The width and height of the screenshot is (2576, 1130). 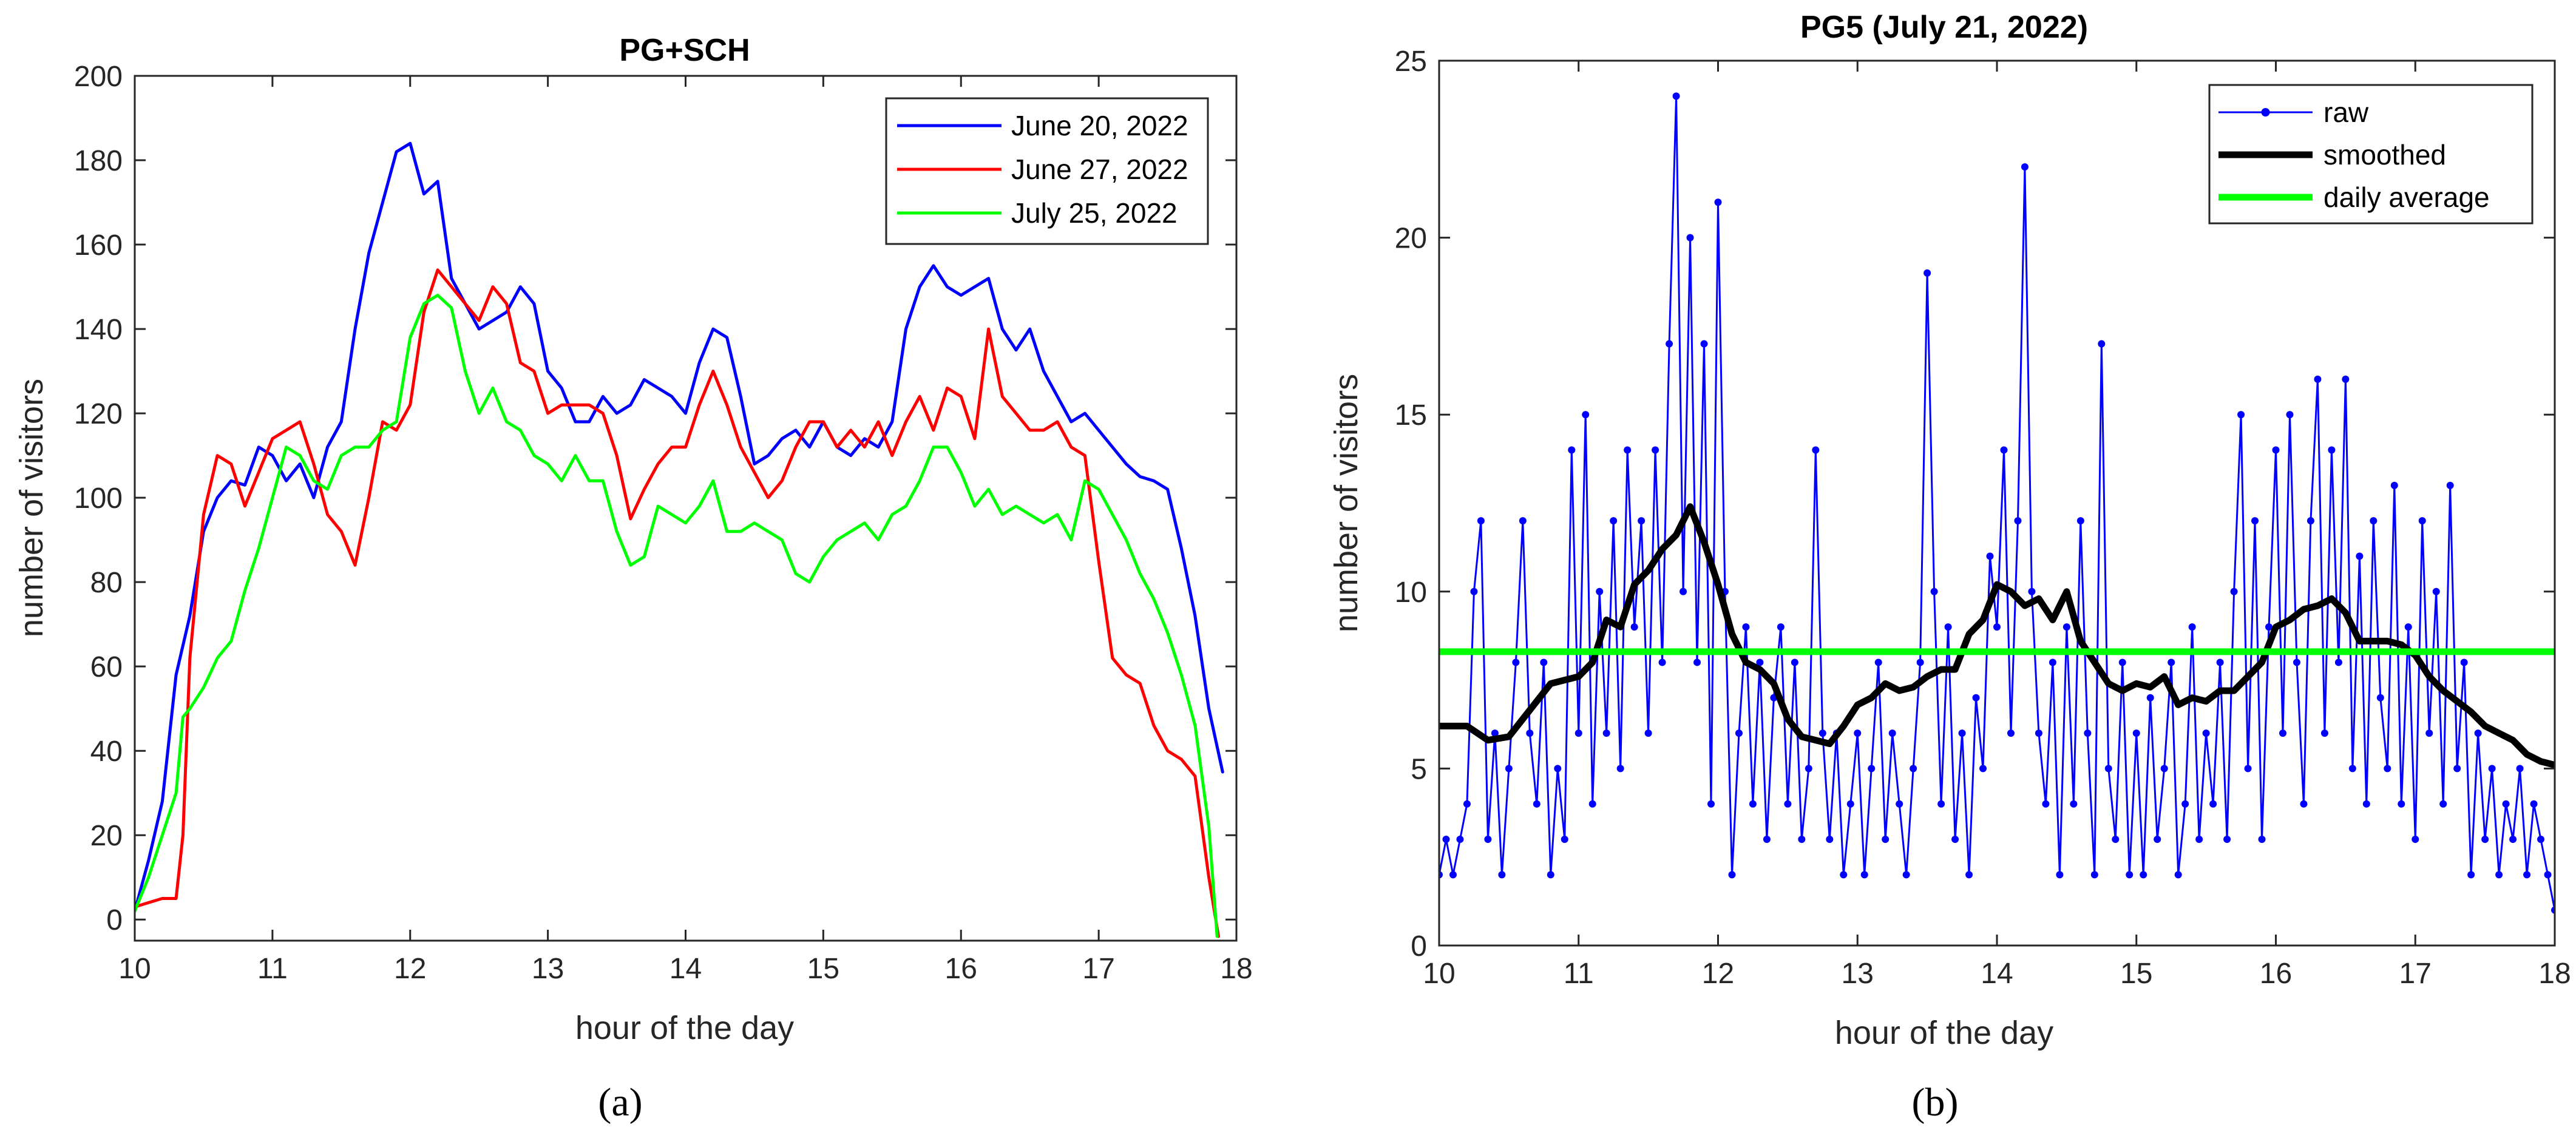 I want to click on panel-a-xtick-label: 15, so click(x=823, y=969).